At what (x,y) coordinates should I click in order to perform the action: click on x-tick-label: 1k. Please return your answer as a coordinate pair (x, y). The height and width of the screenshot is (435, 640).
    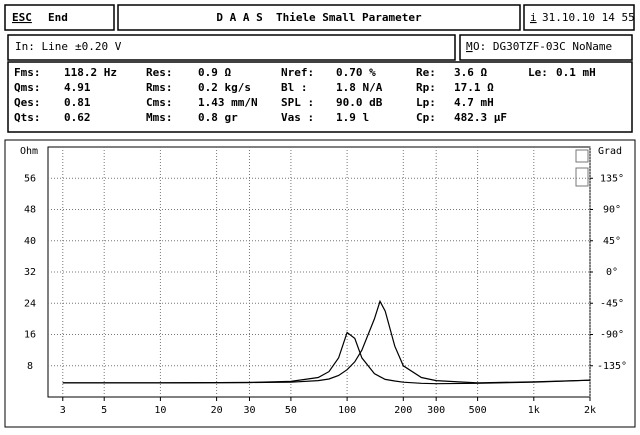
    Looking at the image, I should click on (534, 410).